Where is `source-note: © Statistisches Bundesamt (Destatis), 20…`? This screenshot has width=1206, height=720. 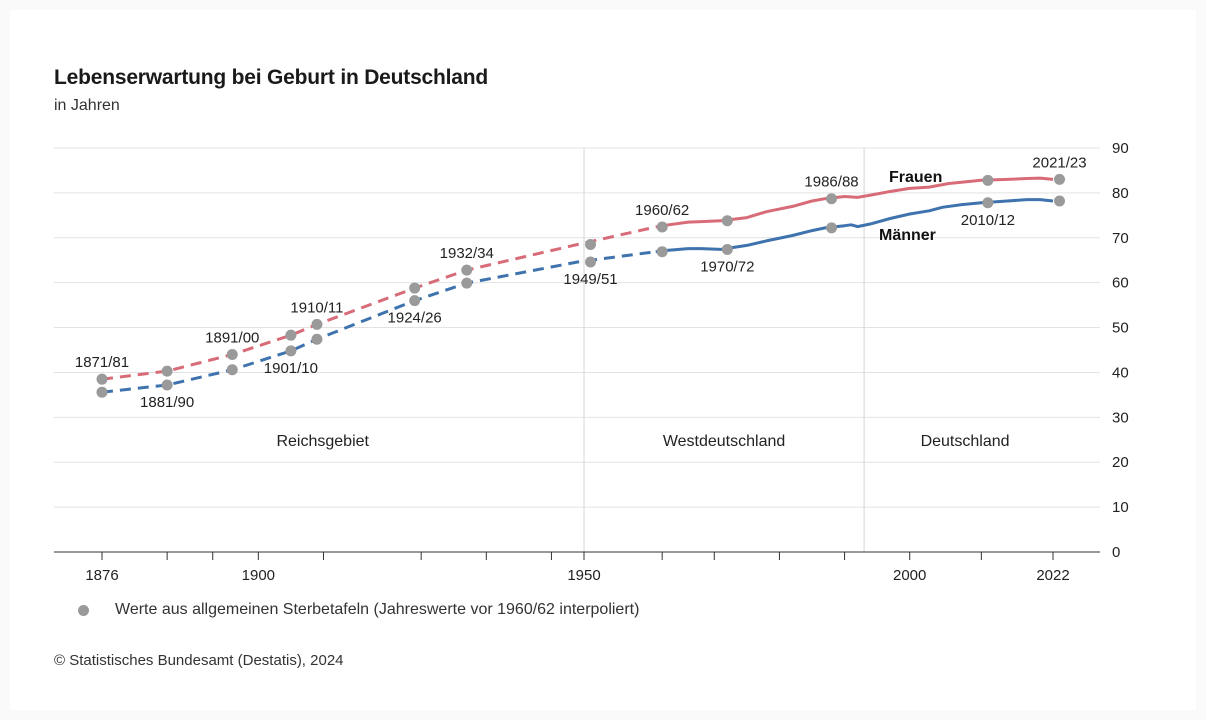
source-note: © Statistisches Bundesamt (Destatis), 20… is located at coordinates (199, 660).